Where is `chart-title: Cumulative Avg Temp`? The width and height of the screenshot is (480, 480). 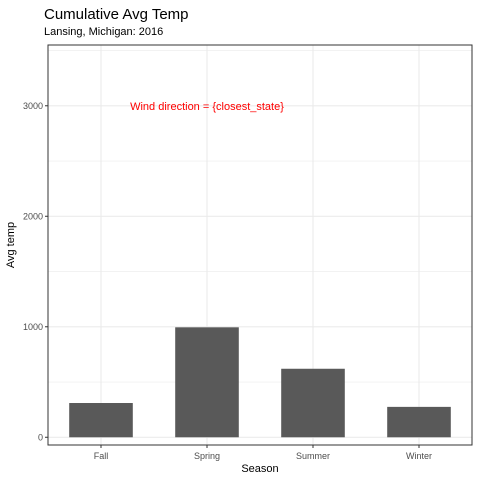 chart-title: Cumulative Avg Temp is located at coordinates (116, 14).